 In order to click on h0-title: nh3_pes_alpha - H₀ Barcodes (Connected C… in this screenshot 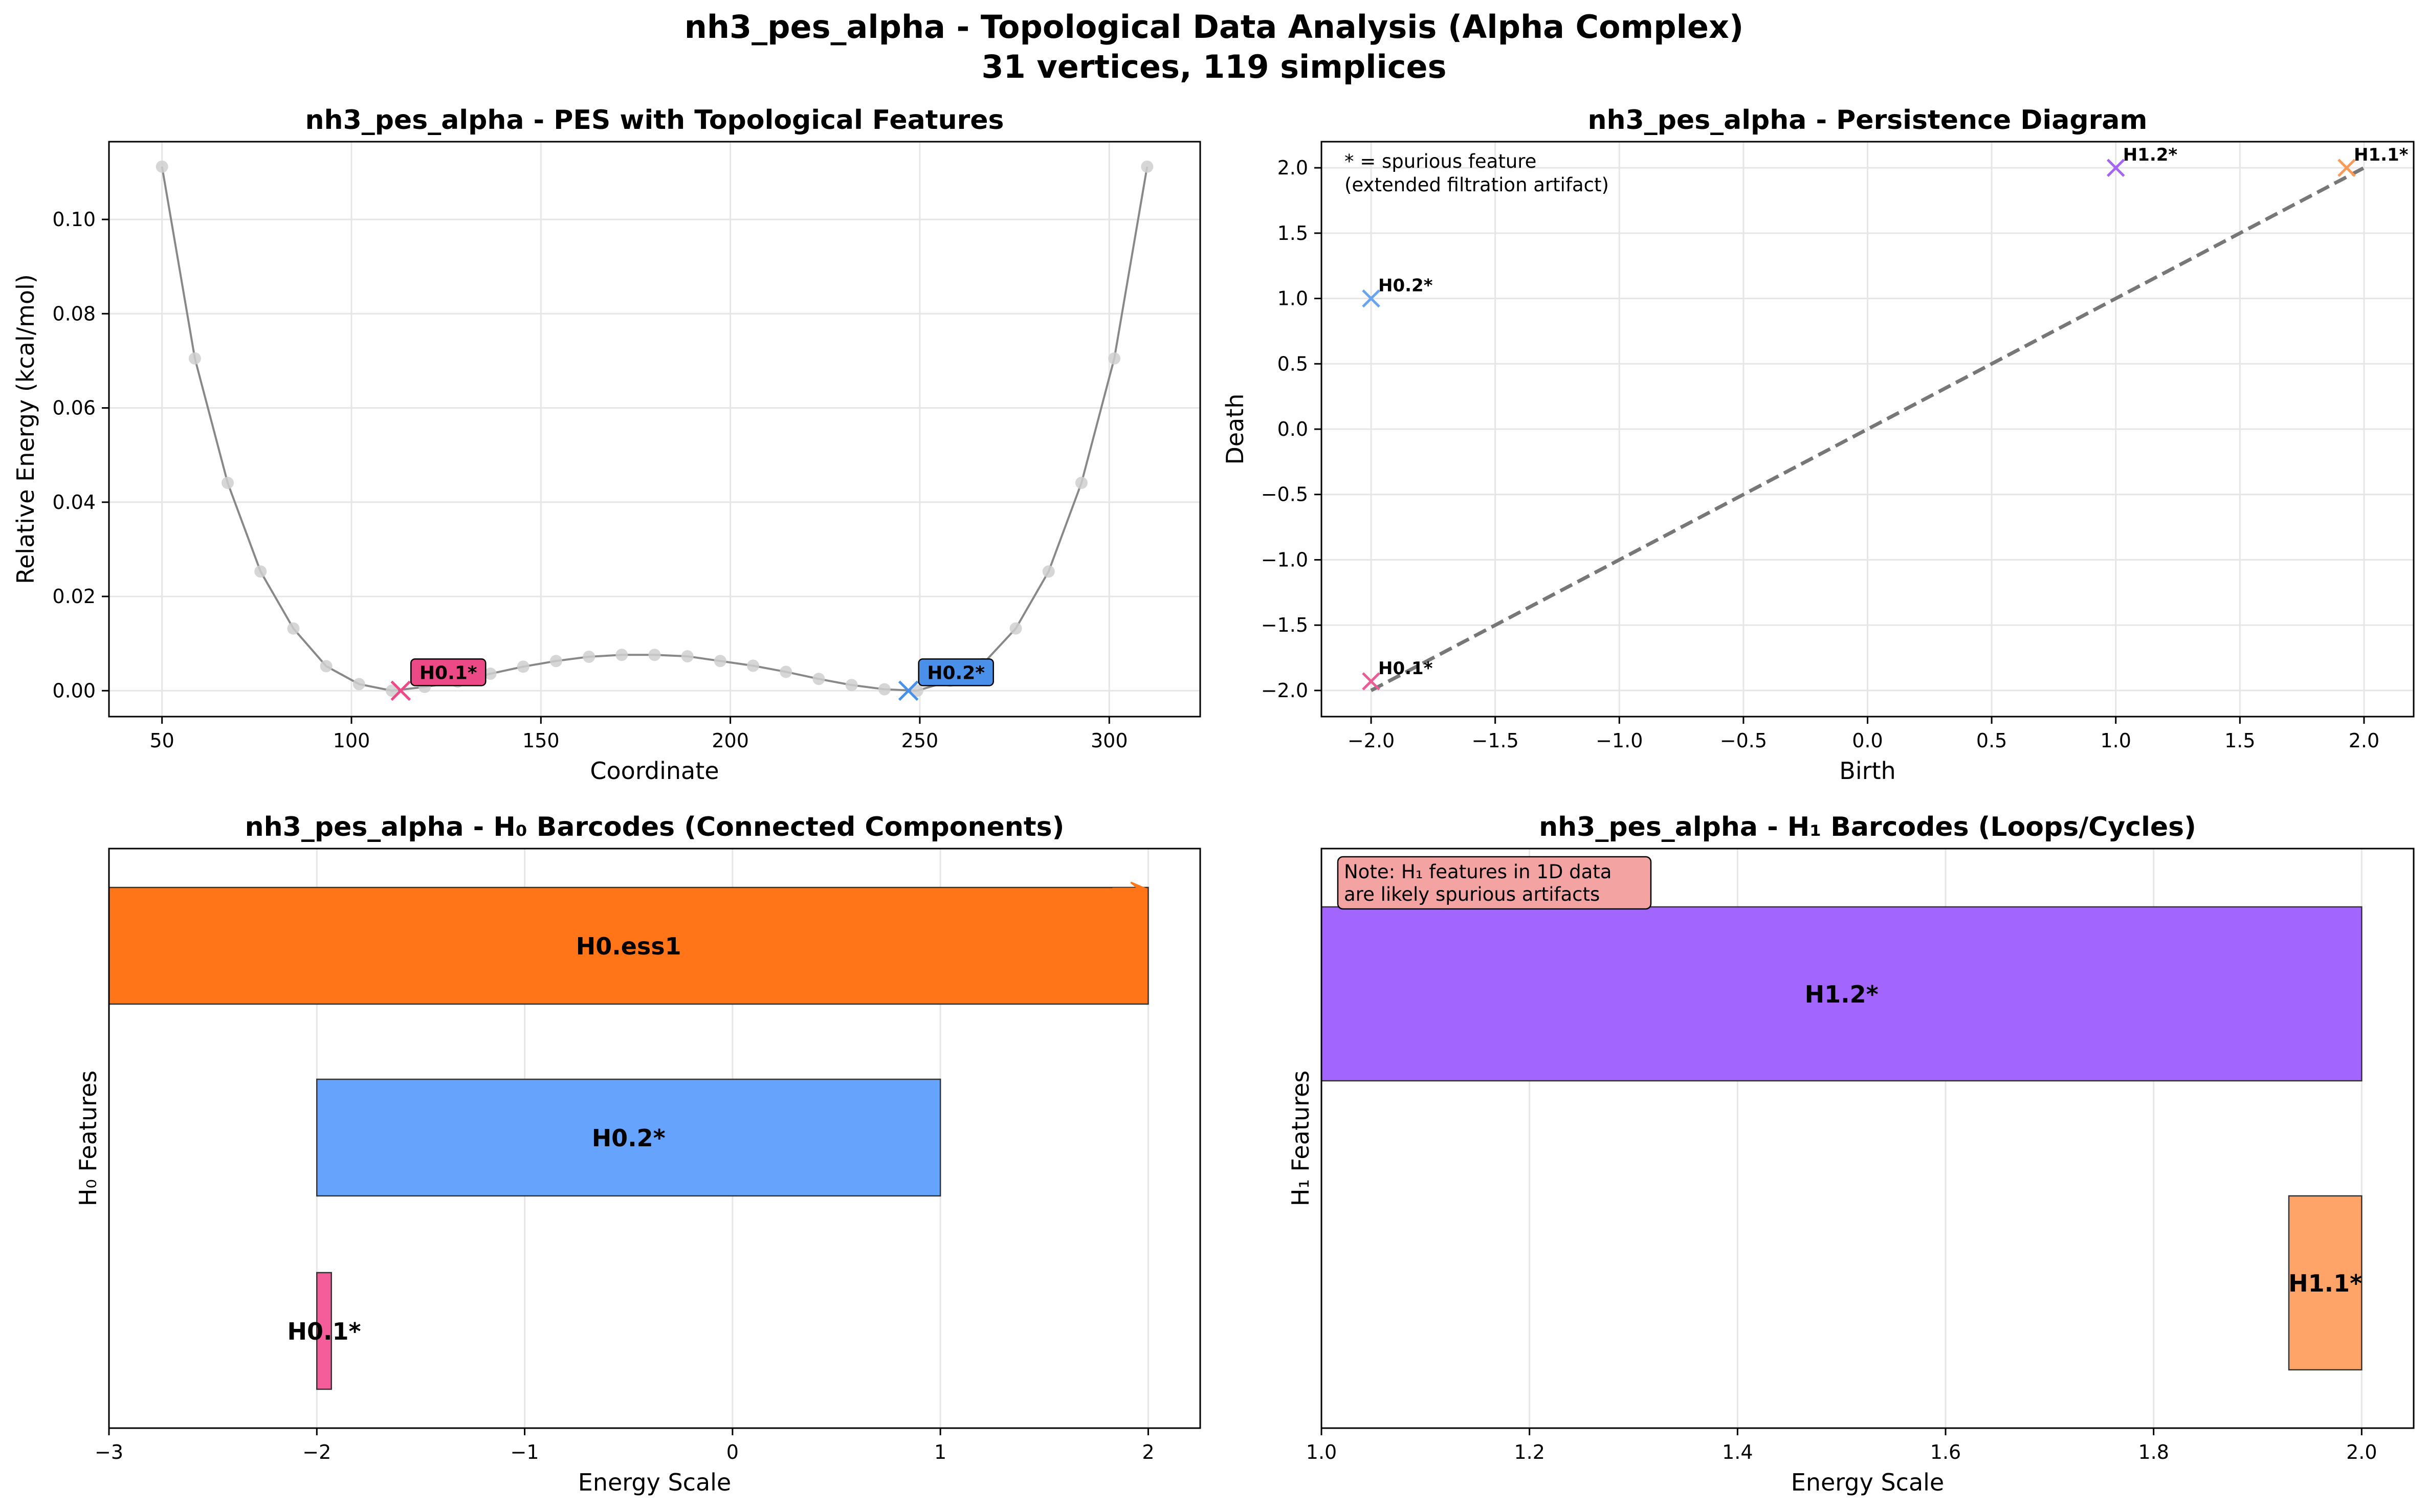, I will do `click(655, 827)`.